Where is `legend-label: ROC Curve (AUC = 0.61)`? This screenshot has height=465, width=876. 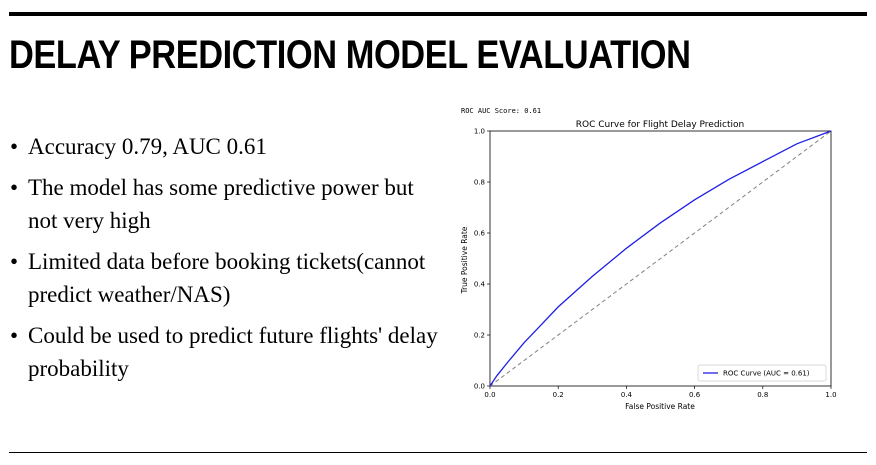
legend-label: ROC Curve (AUC = 0.61) is located at coordinates (766, 374).